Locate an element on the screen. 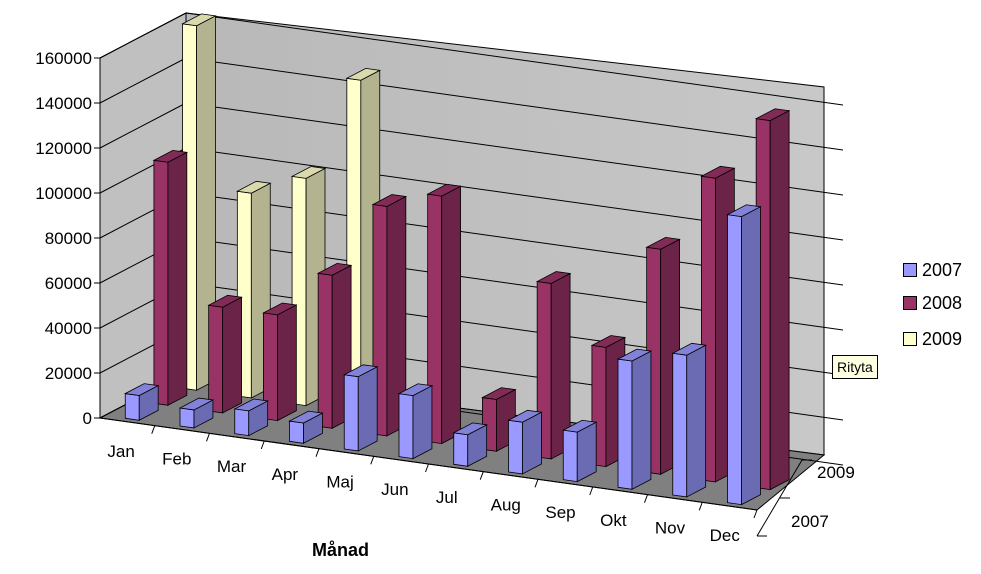  bar-2007-Jan is located at coordinates (141, 402).